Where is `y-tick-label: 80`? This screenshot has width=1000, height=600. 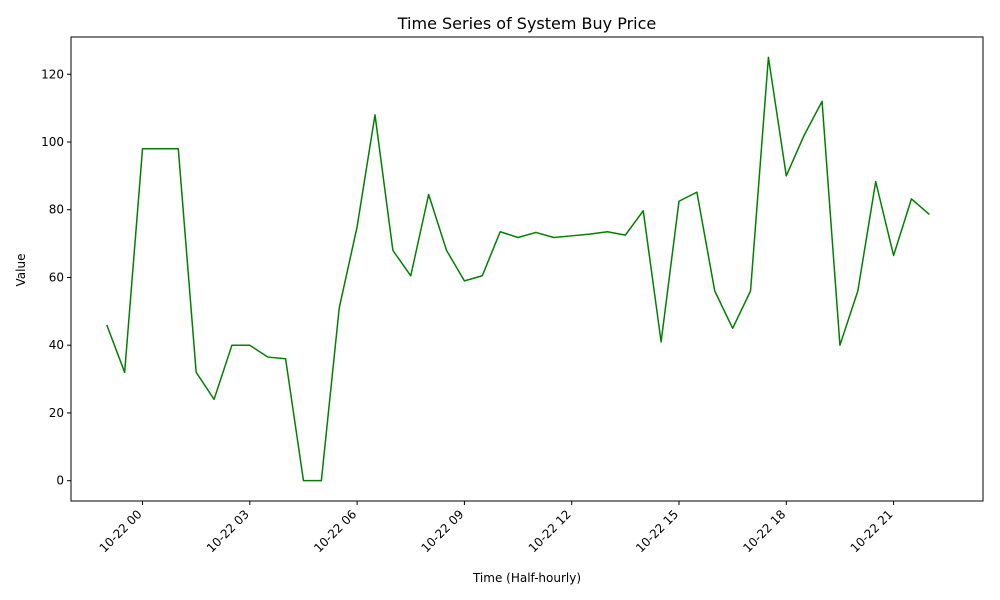
y-tick-label: 80 is located at coordinates (56, 210).